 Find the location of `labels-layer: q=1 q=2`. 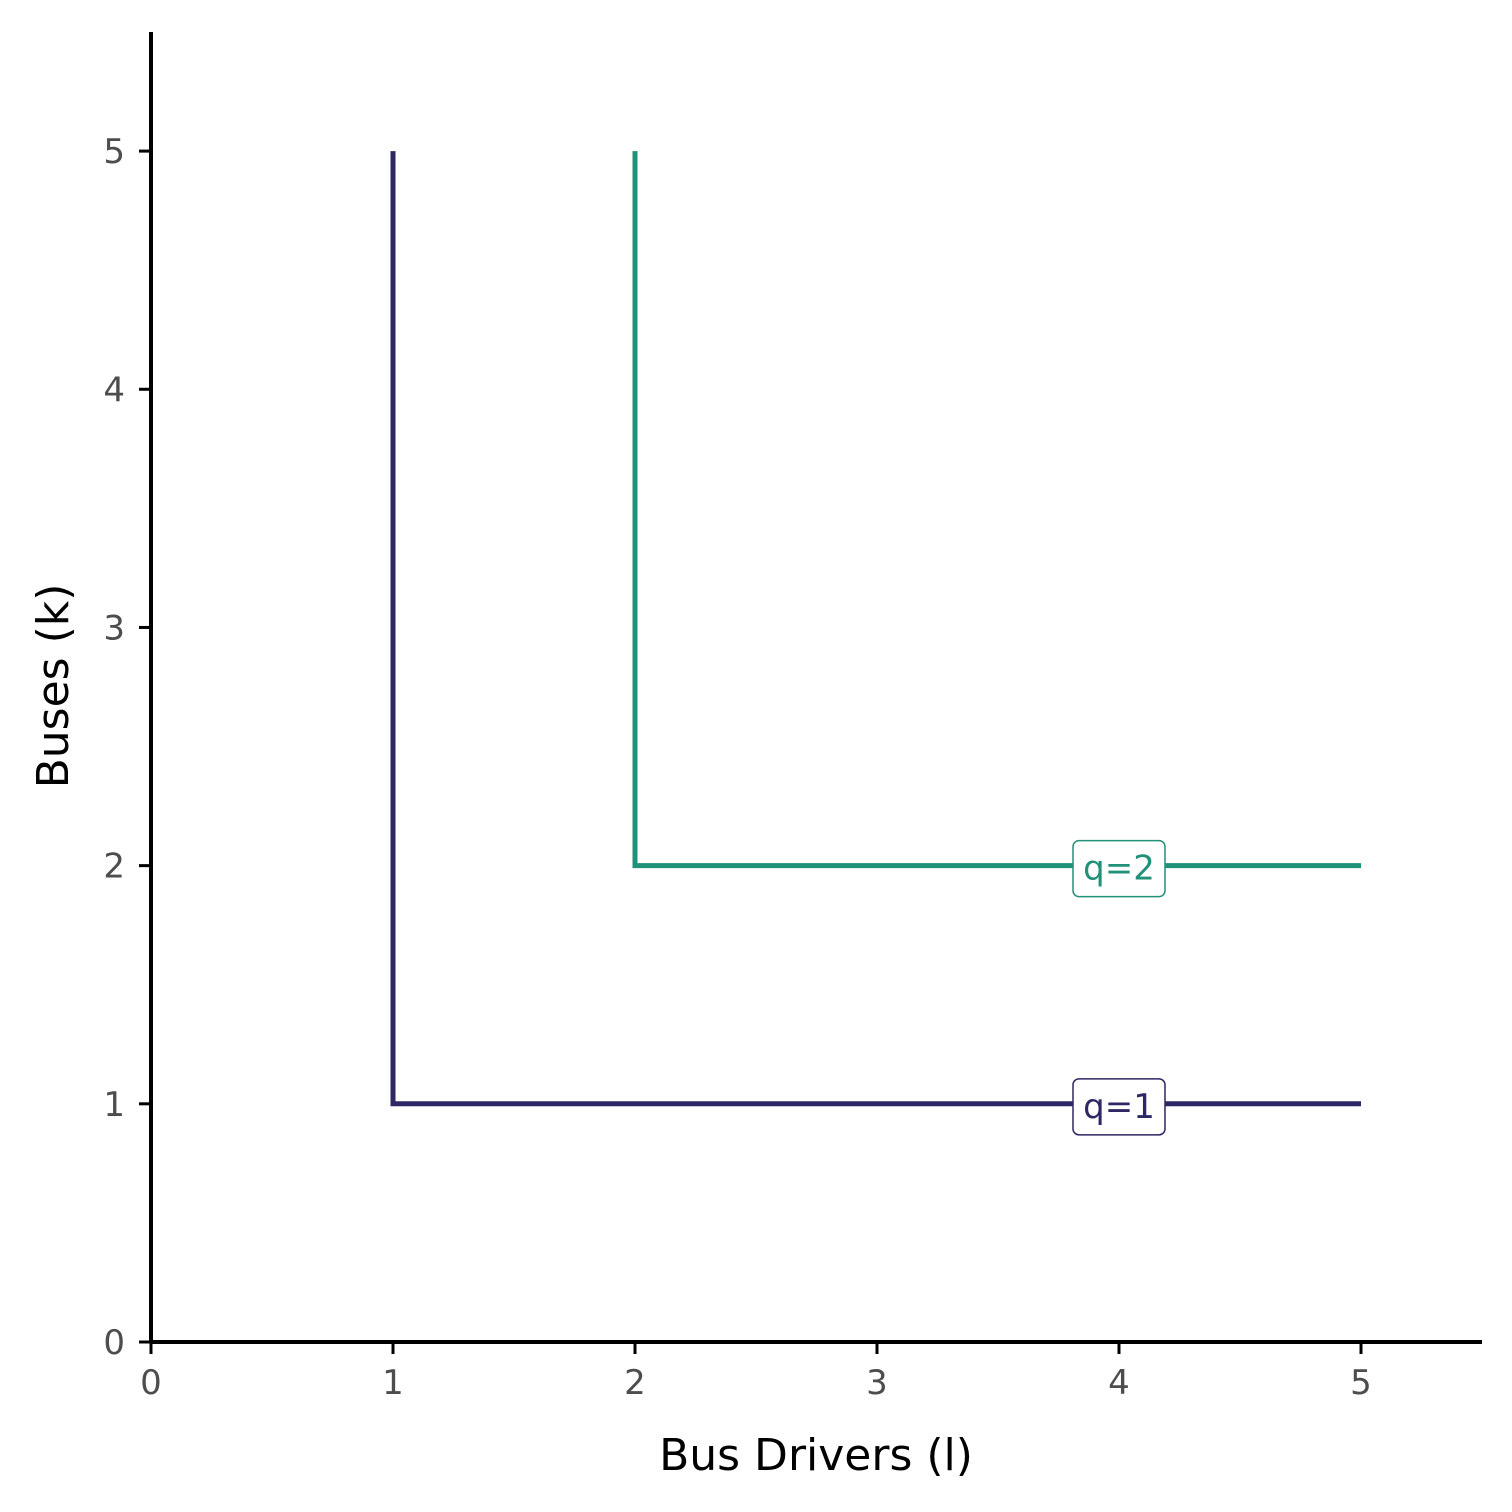

labels-layer: q=1 q=2 is located at coordinates (1119, 987).